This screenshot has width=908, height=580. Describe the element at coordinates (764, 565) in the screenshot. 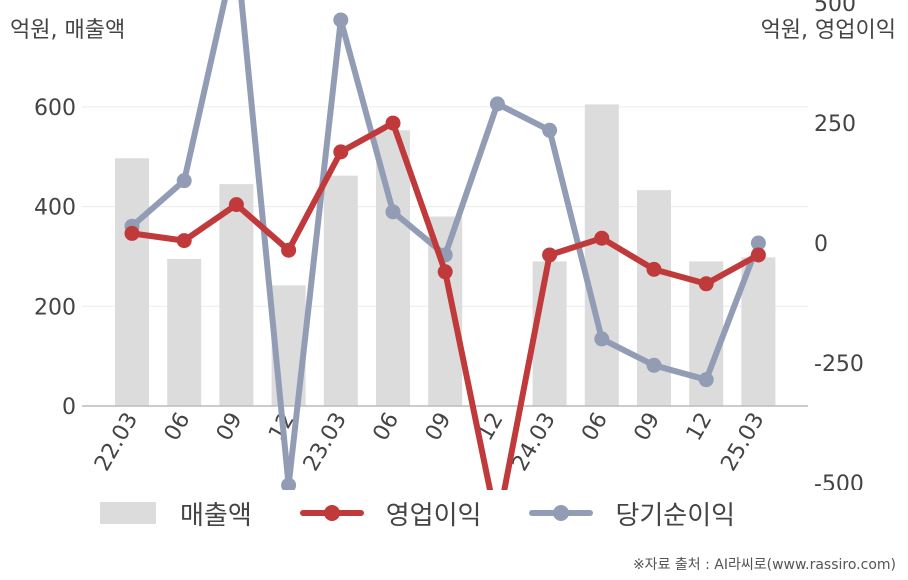

I see `source-credit: ※자료 출처 : AI라씨로(www.rassiro.com)` at that location.